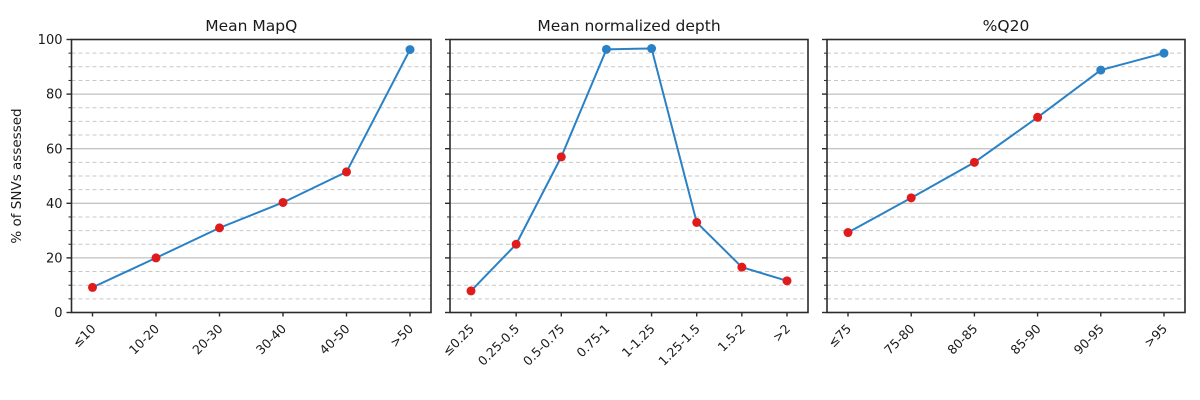  What do you see at coordinates (638, 340) in the screenshot?
I see `x-tick-label: 1-1.25` at bounding box center [638, 340].